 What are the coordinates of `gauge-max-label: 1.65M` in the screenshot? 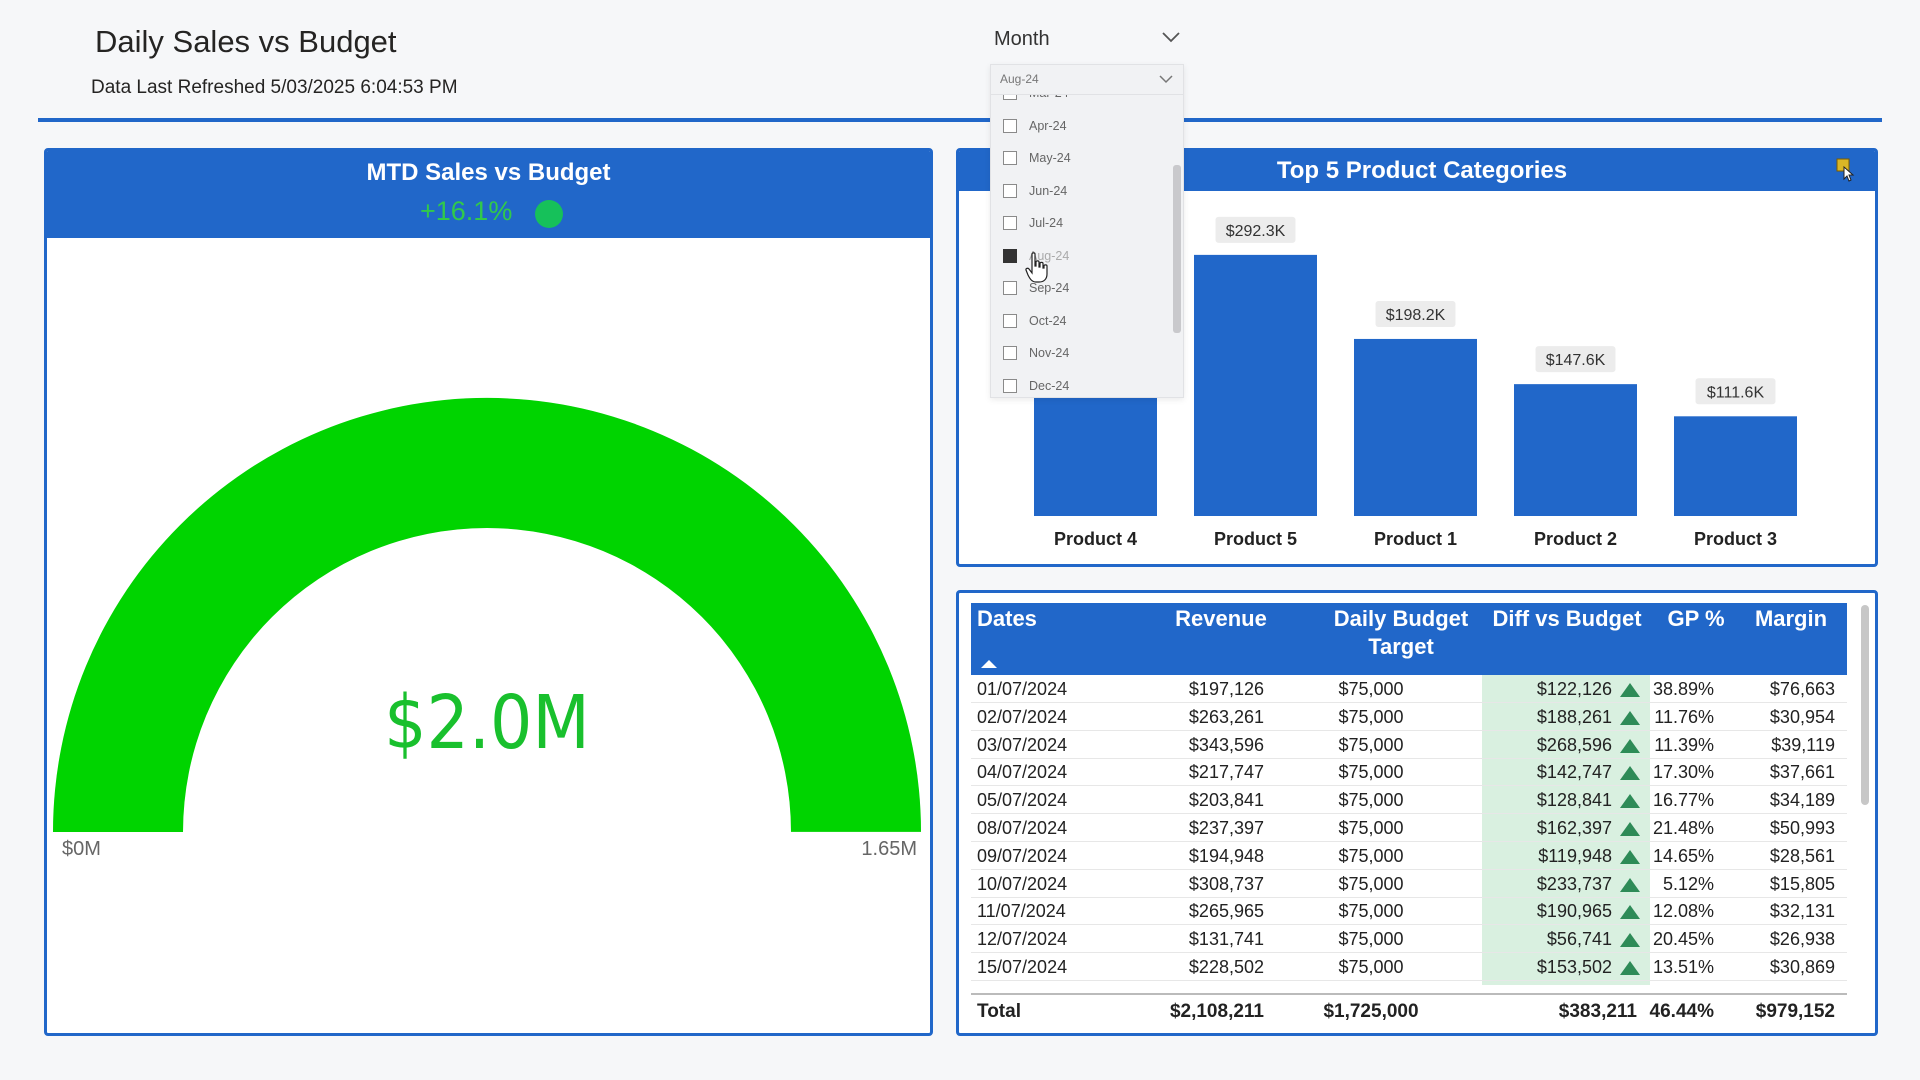 It's located at (889, 849).